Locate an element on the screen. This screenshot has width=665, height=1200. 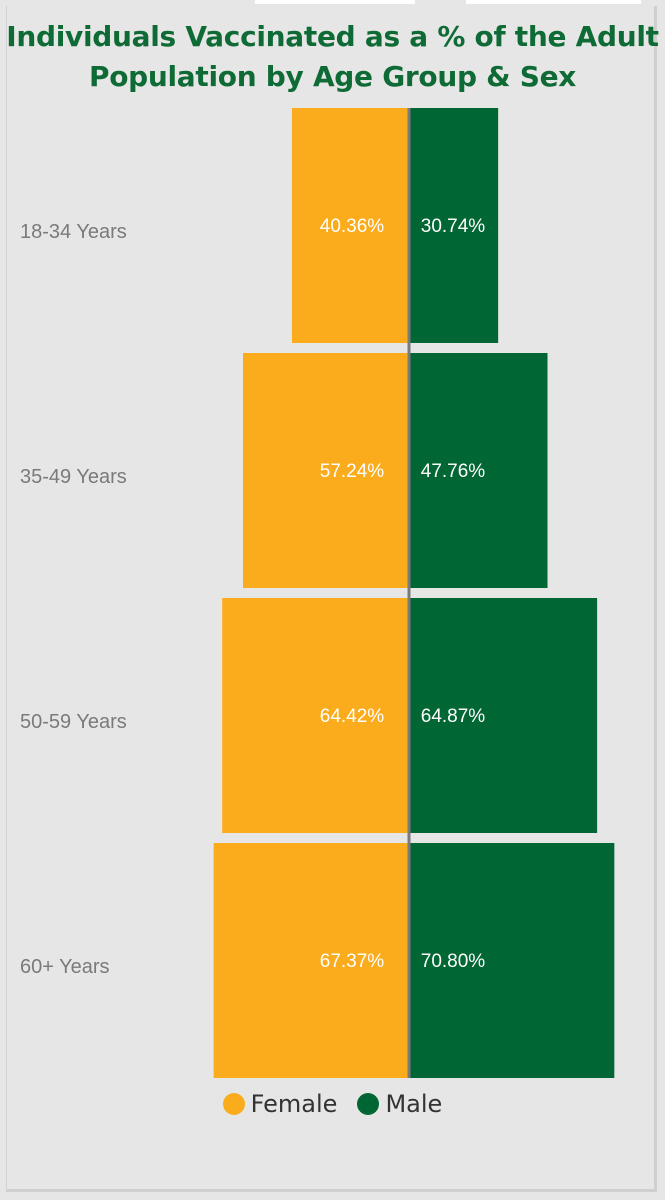
category-label-4: 60+ Years is located at coordinates (65, 967).